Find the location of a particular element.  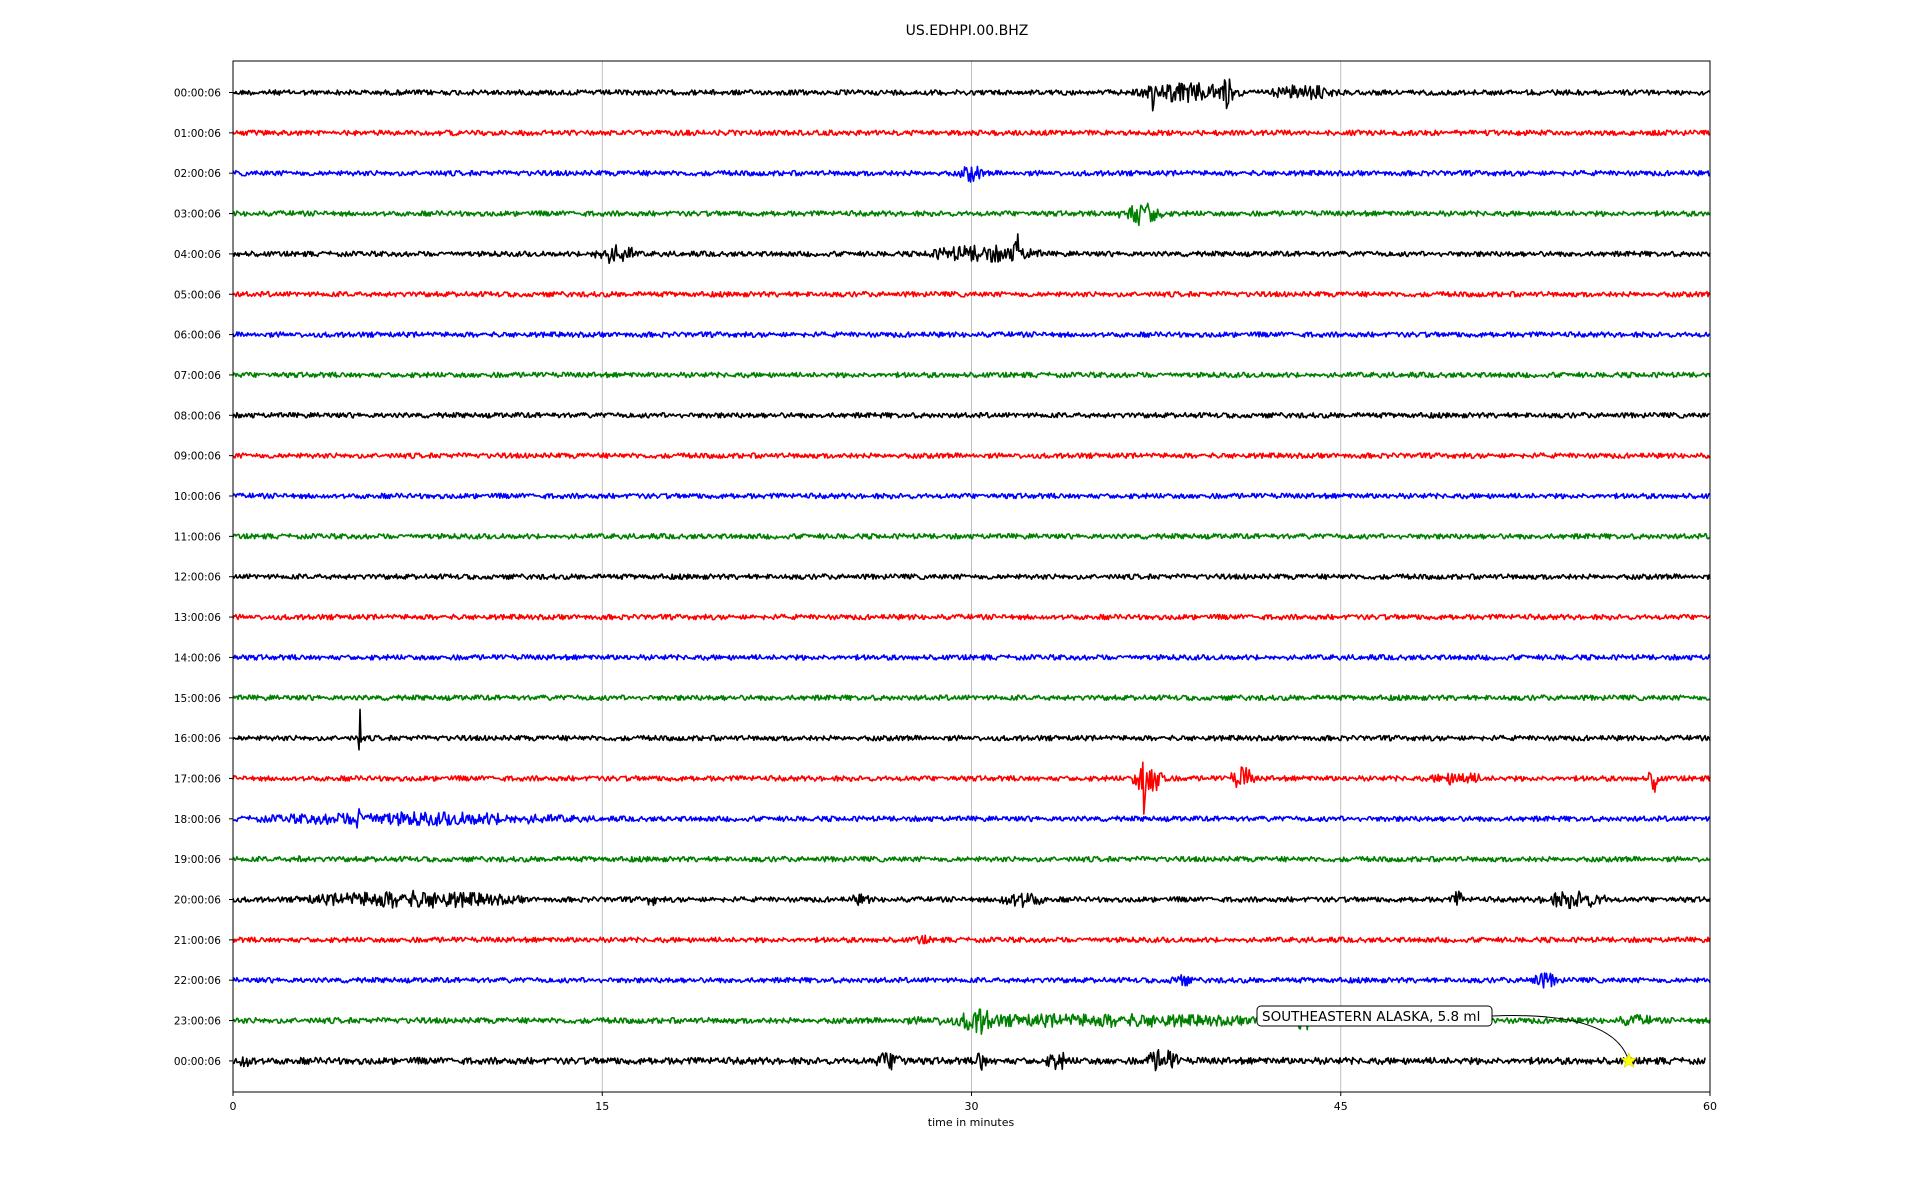

row-time-label: 20:00:06 is located at coordinates (197, 901).